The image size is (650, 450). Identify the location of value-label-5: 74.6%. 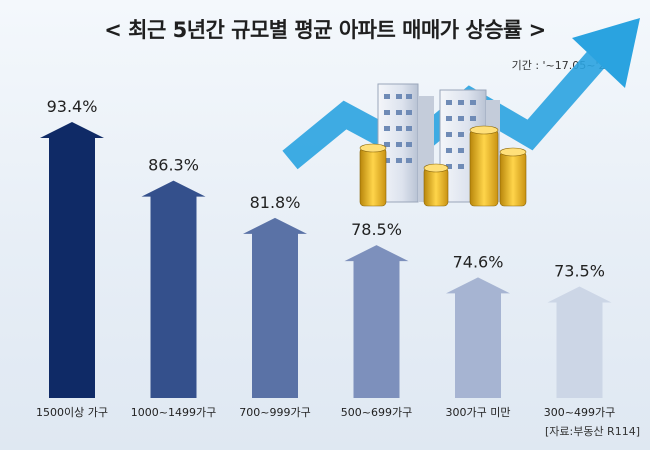
(478, 261).